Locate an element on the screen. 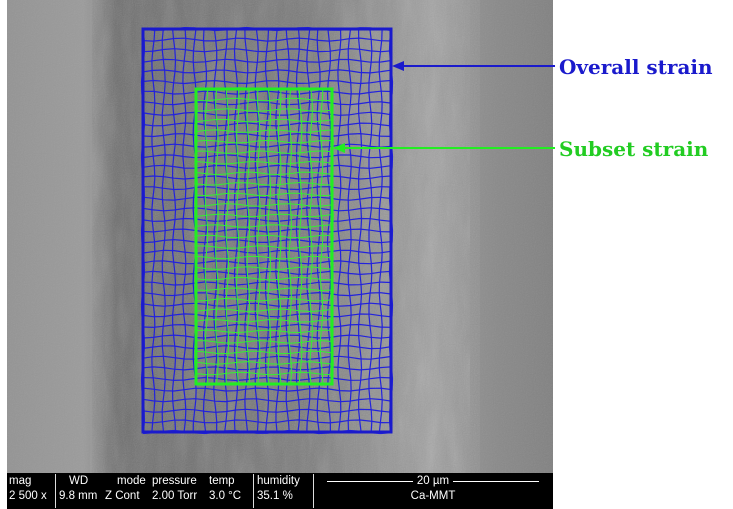 This screenshot has width=733, height=509. databar-scale: 20 µm Ca-MMT is located at coordinates (433, 490).